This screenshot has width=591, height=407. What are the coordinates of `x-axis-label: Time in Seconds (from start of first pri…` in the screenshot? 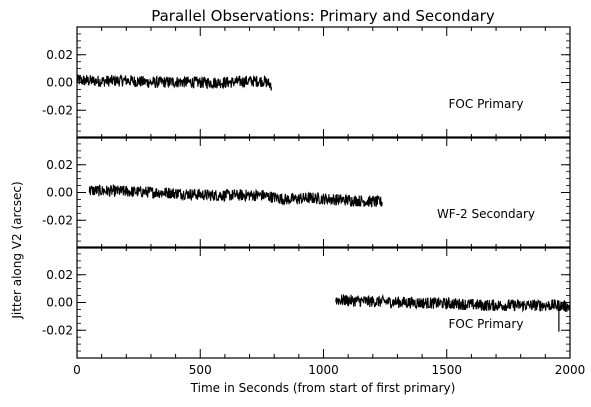 It's located at (323, 388).